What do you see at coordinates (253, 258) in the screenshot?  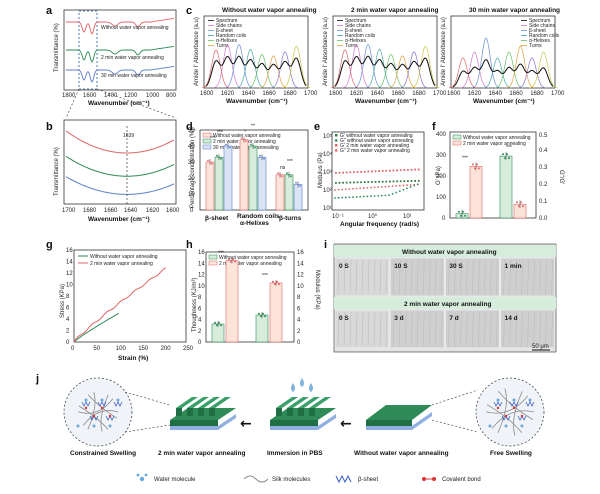 I see `h-legend-text: Without water vapor annealing` at bounding box center [253, 258].